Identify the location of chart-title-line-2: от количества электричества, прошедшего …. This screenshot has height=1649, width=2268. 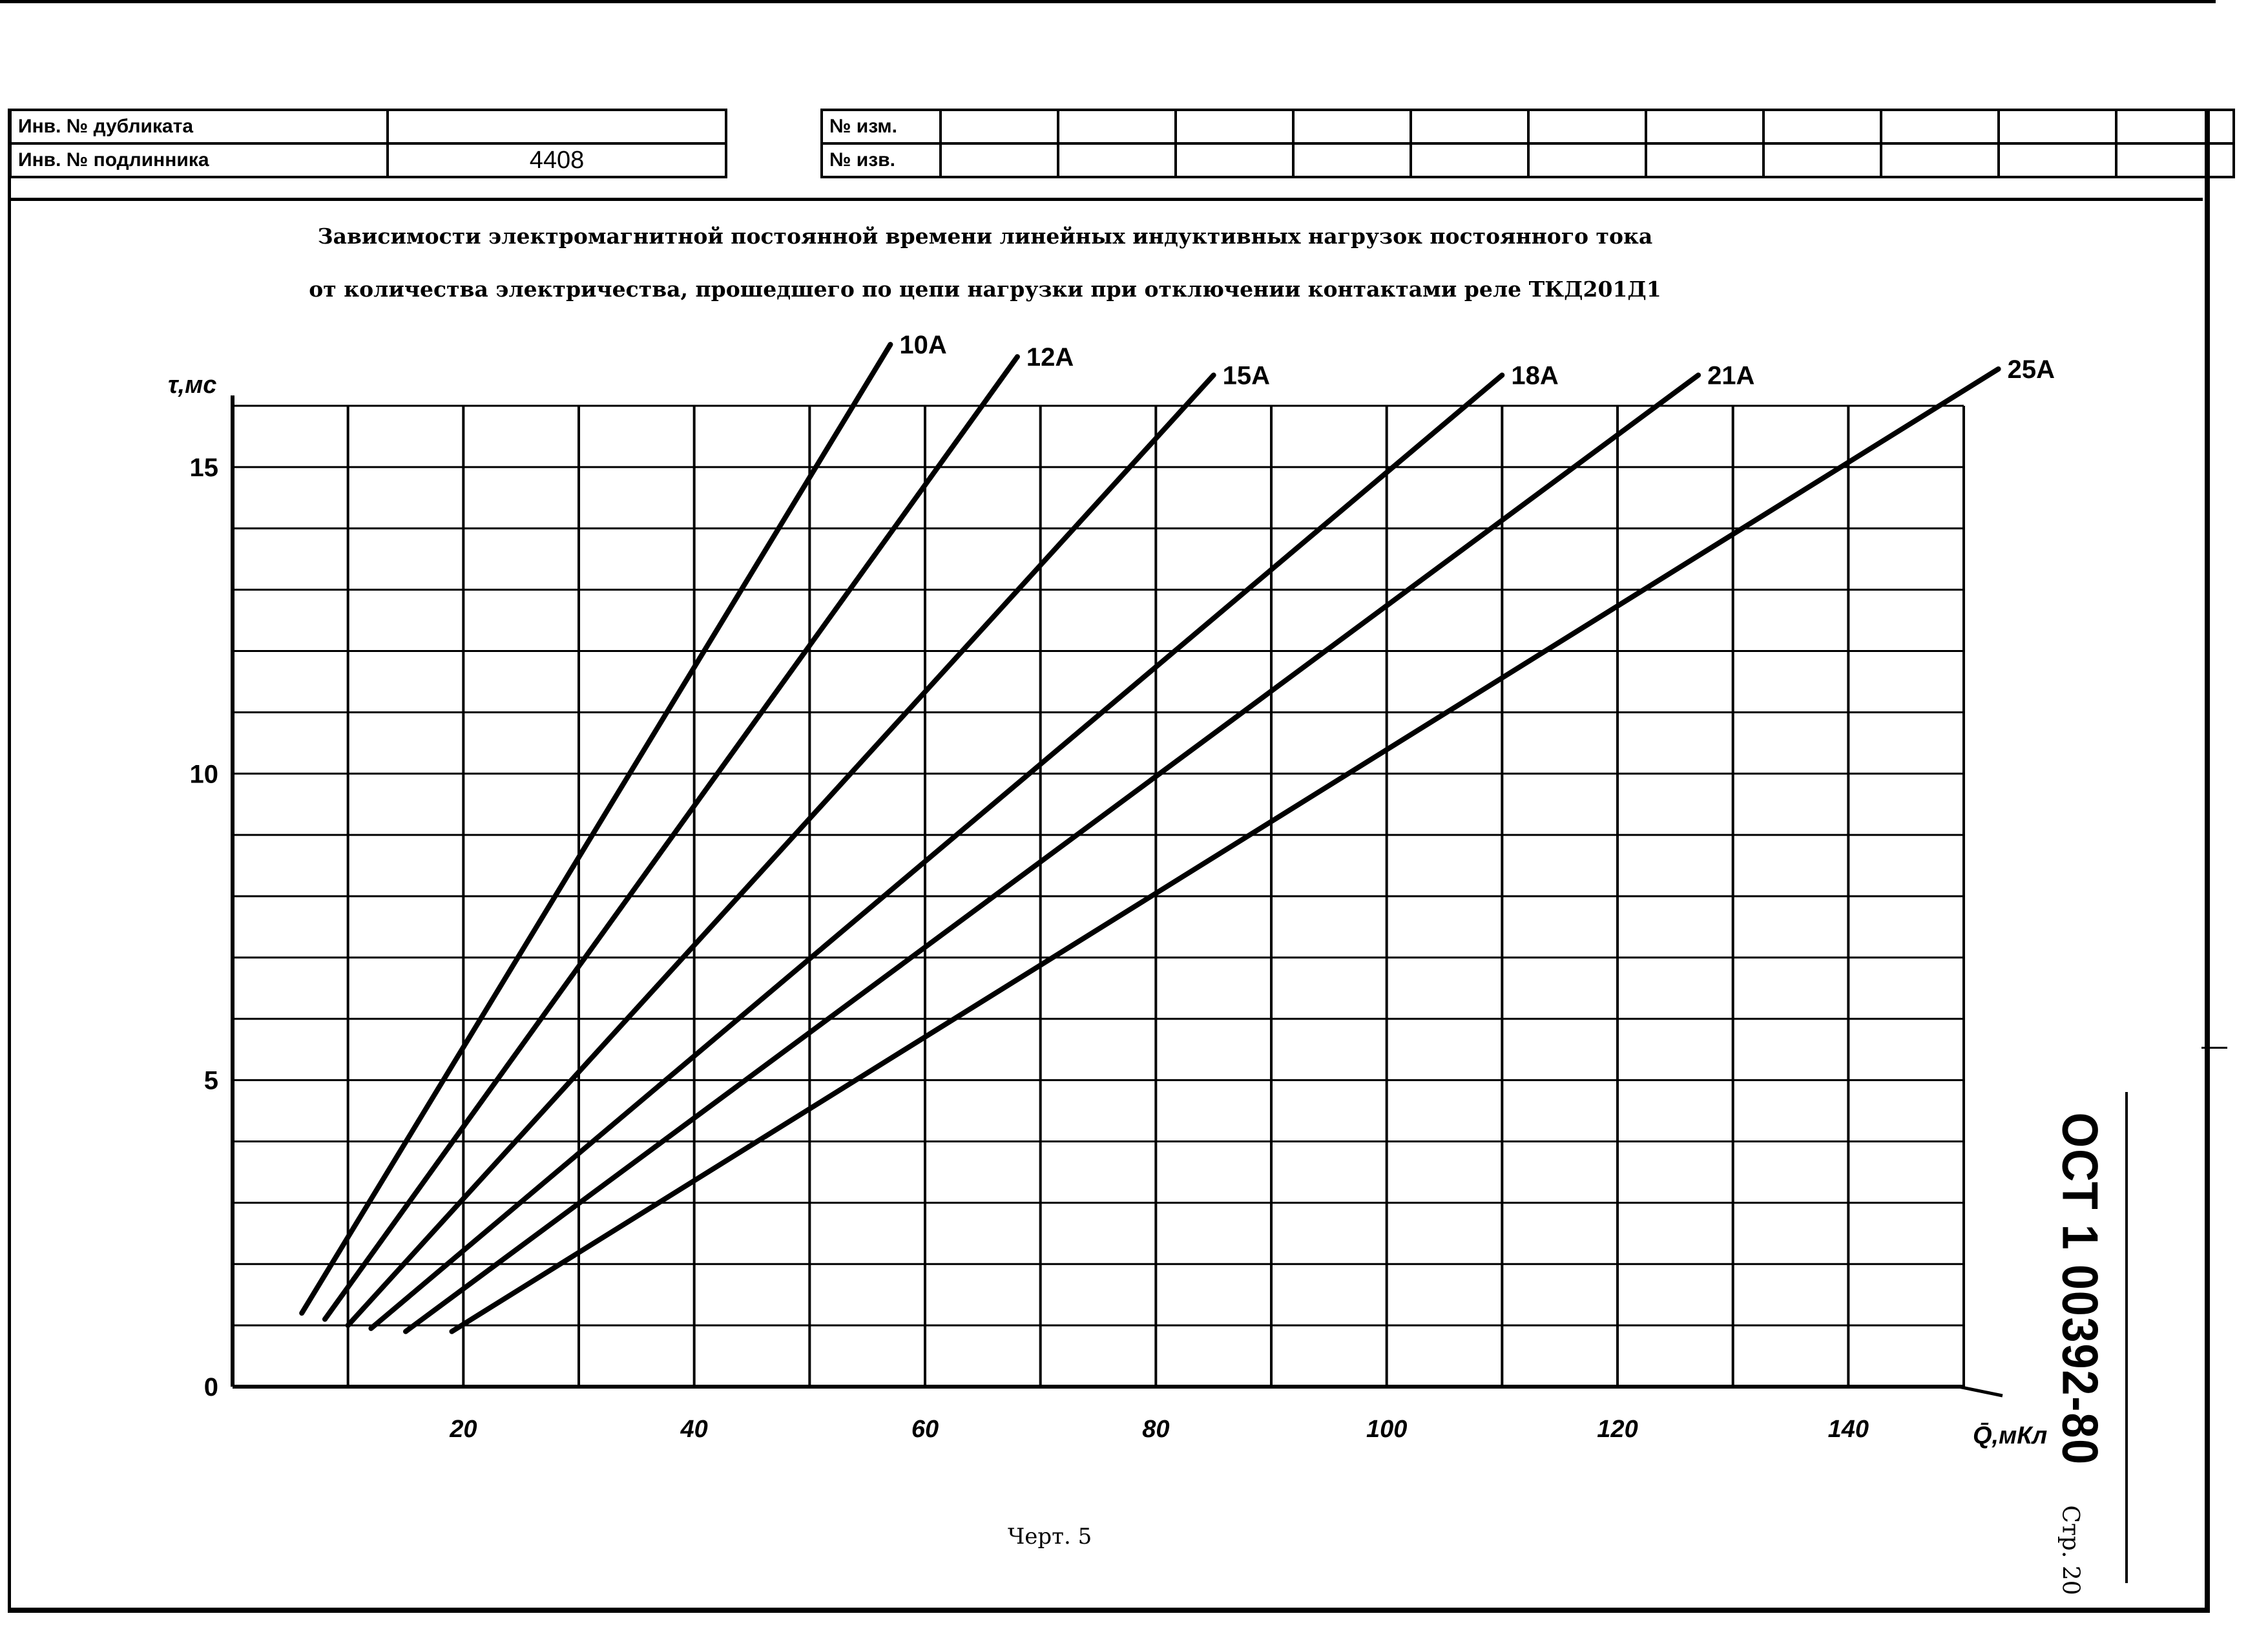
(985, 289).